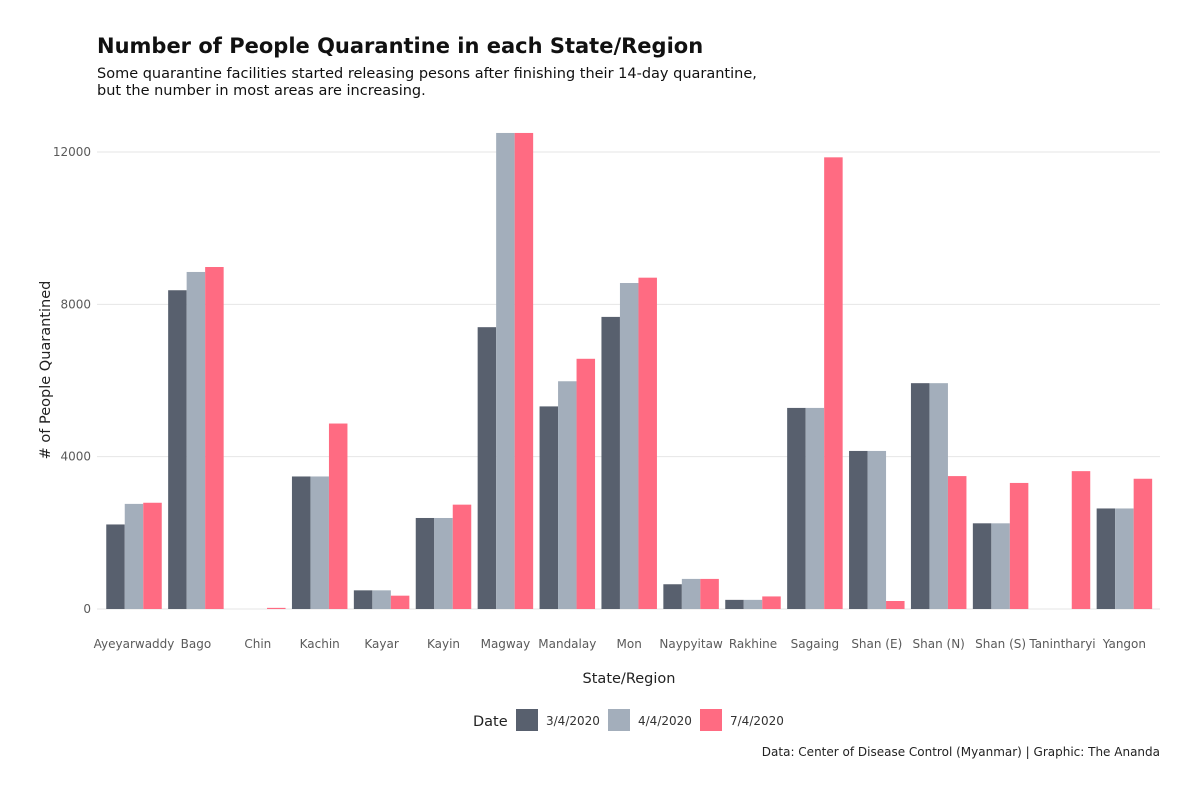  I want to click on y-tick-label: 4000, so click(75, 457).